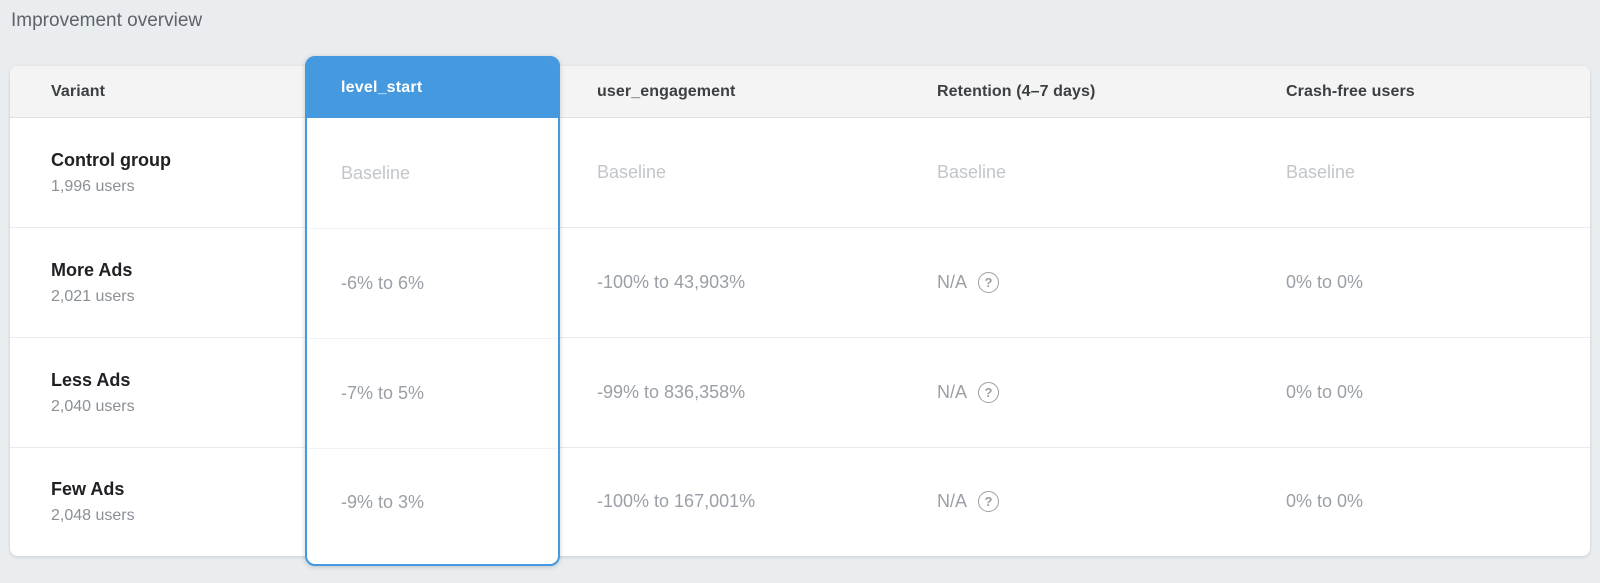 The width and height of the screenshot is (1600, 583). What do you see at coordinates (88, 488) in the screenshot?
I see `variant-name: Few Ads` at bounding box center [88, 488].